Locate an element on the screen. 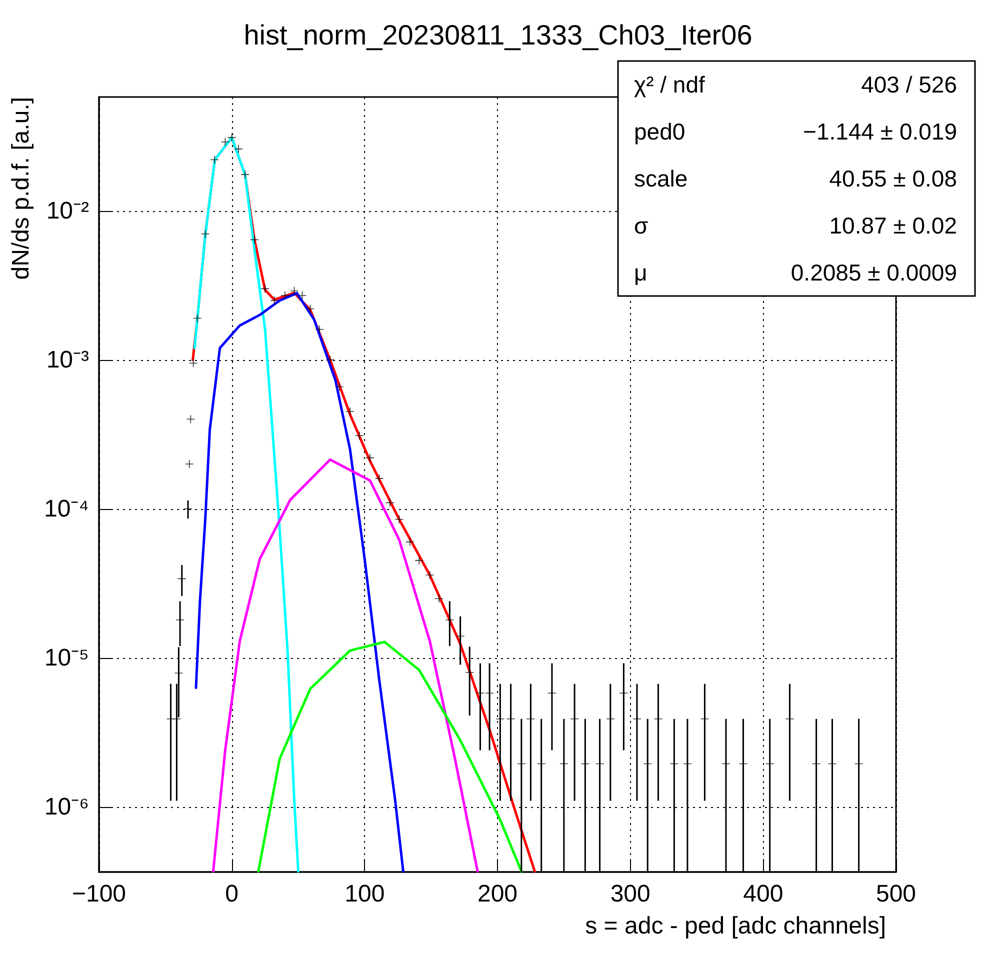 The height and width of the screenshot is (972, 996). x-tick-label: 300 is located at coordinates (630, 894).